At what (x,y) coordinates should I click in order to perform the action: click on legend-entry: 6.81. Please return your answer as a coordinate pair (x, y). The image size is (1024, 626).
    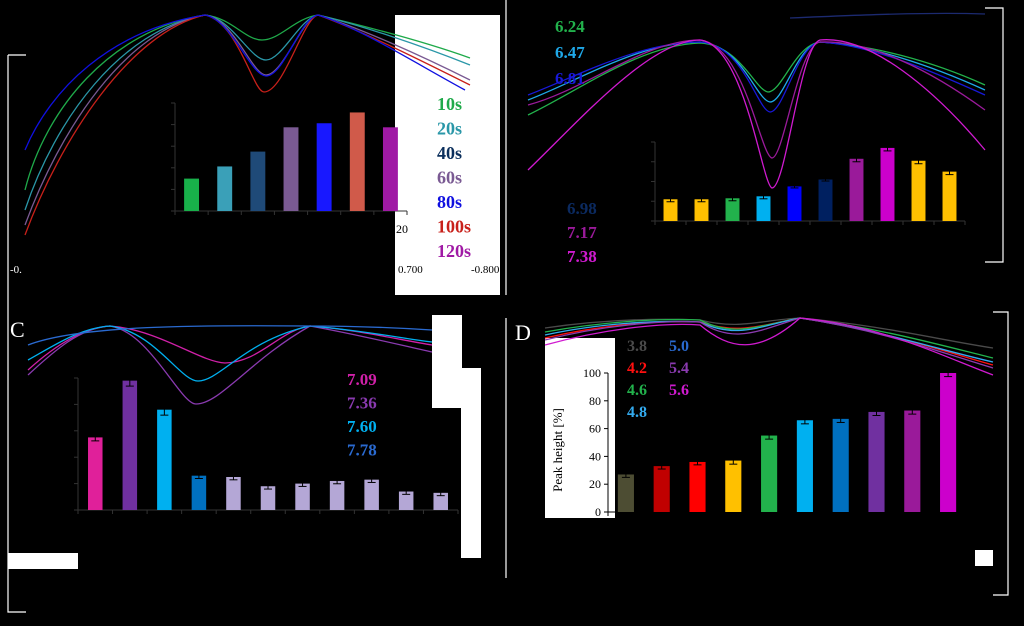
    Looking at the image, I should click on (570, 78).